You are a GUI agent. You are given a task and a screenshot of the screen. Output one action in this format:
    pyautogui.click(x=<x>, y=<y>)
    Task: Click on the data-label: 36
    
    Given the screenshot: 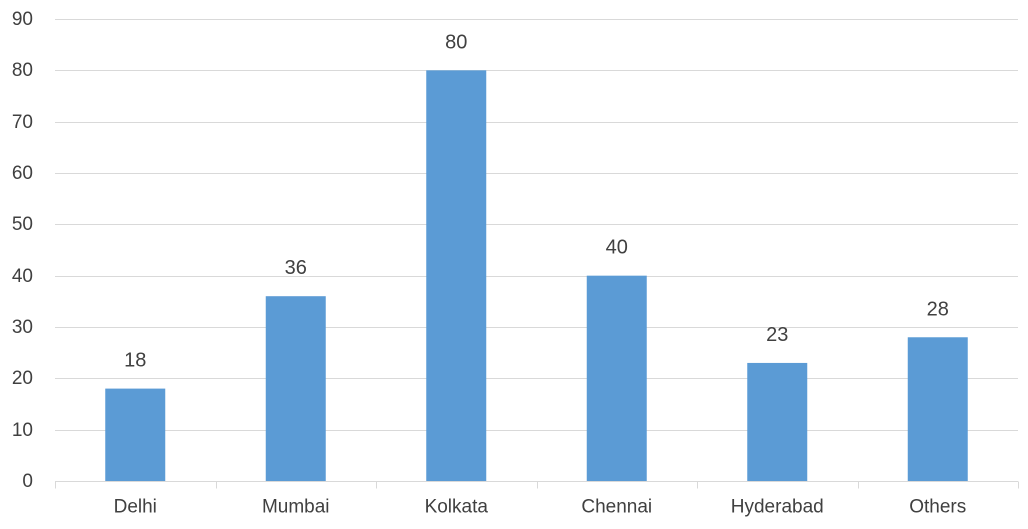 What is the action you would take?
    pyautogui.click(x=296, y=268)
    